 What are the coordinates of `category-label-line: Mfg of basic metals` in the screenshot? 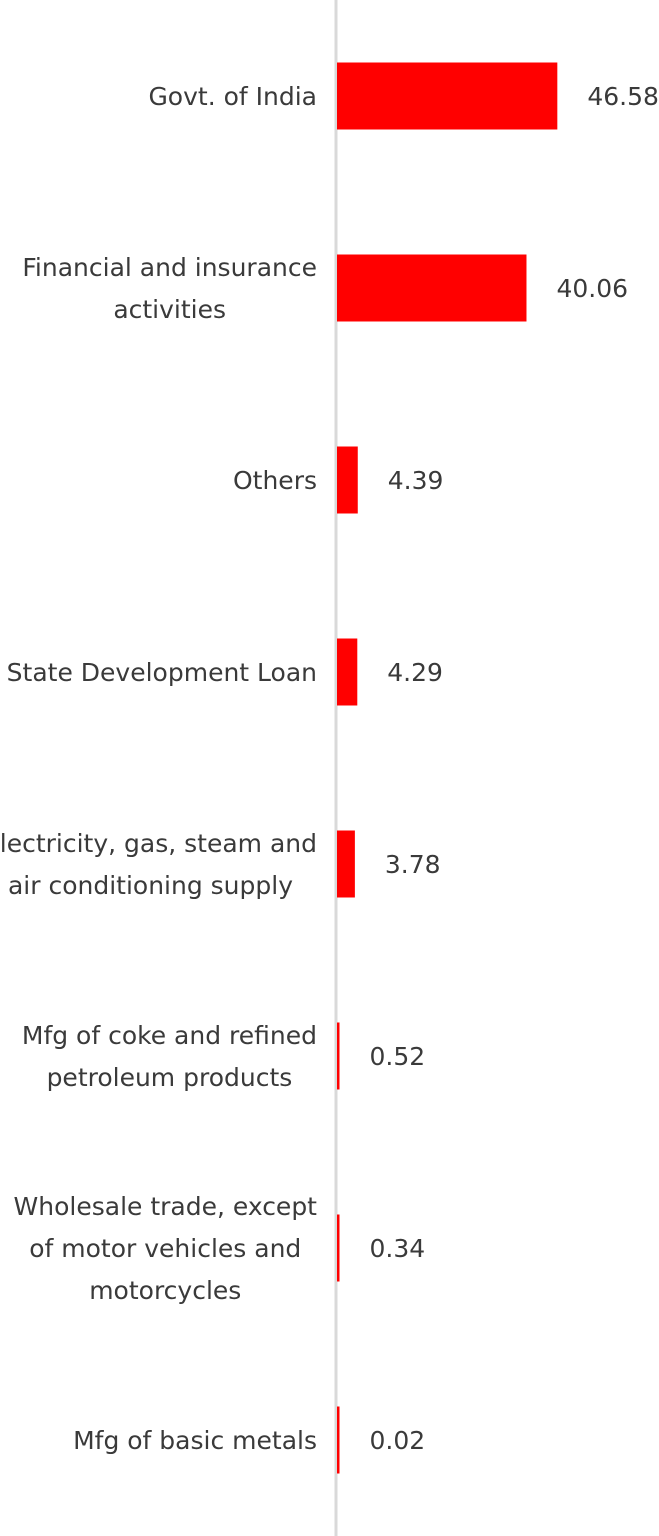 It's located at (195, 1440).